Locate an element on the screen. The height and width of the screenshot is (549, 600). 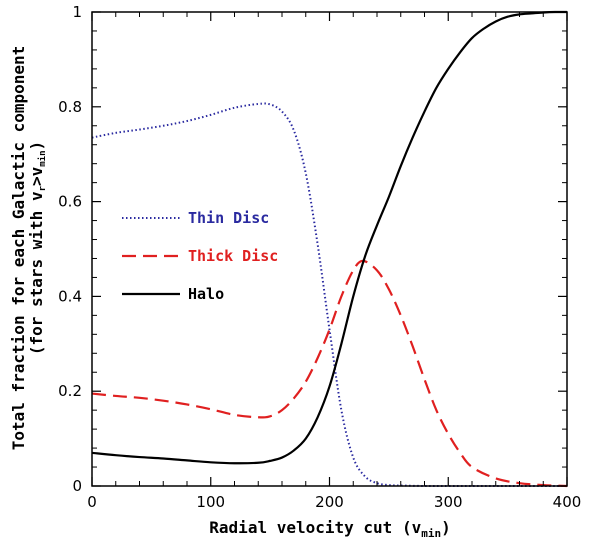
legend: Thin Disc Thick Disc Halo is located at coordinates (200, 256).